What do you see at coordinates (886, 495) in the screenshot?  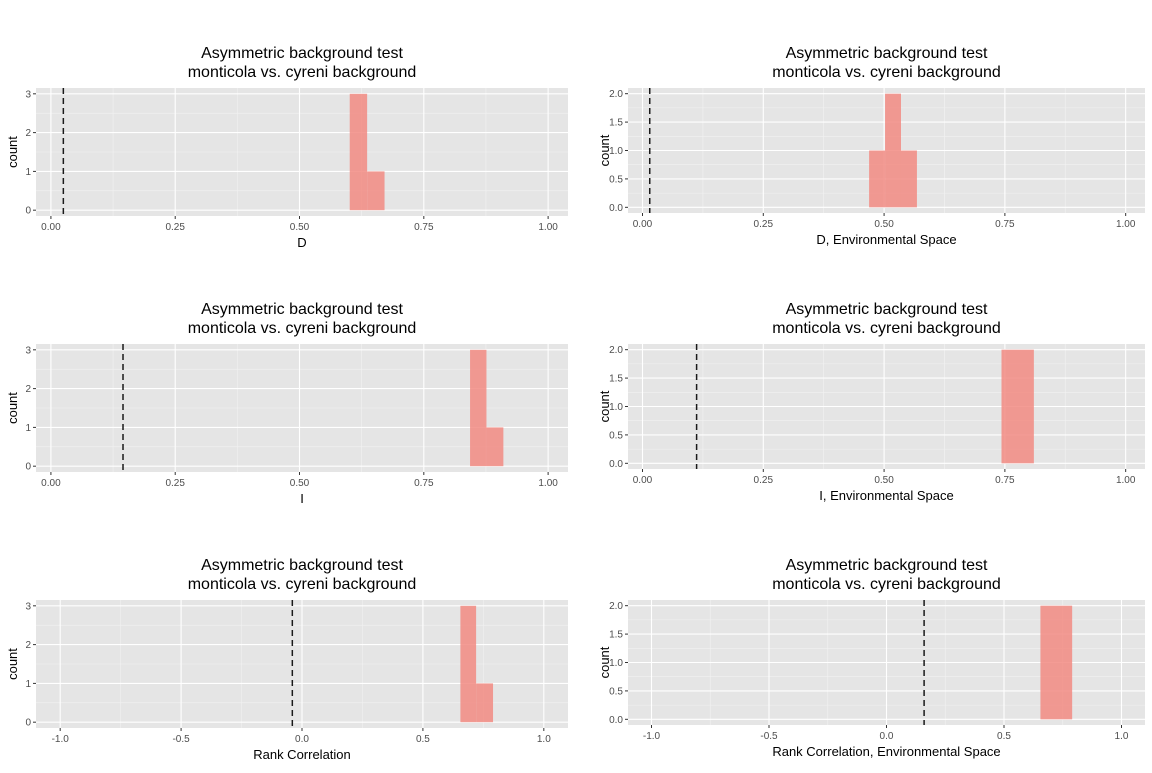 I see `x-axis-label: I, Environmental Space` at bounding box center [886, 495].